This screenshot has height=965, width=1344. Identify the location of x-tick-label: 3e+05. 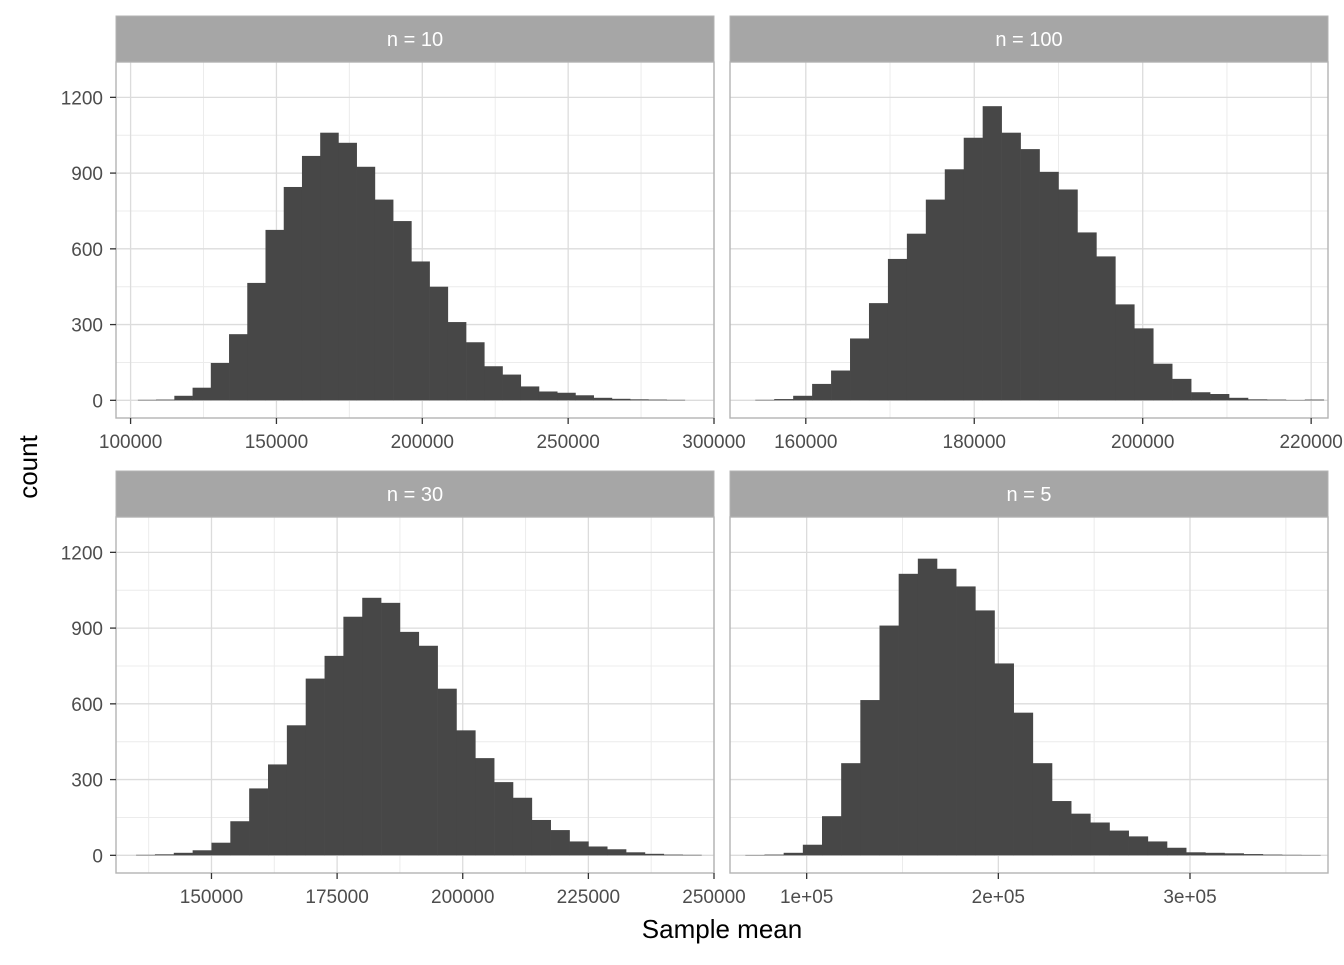
(1189, 897).